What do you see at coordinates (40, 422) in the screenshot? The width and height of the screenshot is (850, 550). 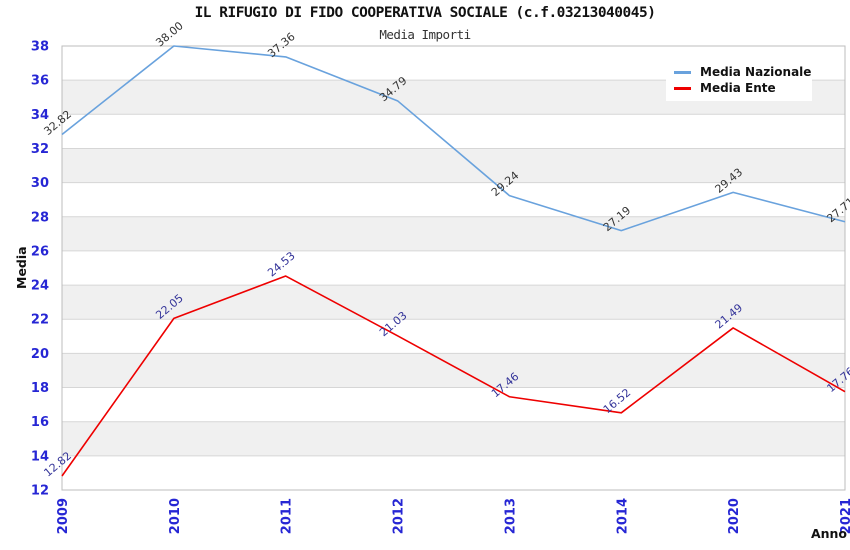 I see `y-tick-label: 16` at bounding box center [40, 422].